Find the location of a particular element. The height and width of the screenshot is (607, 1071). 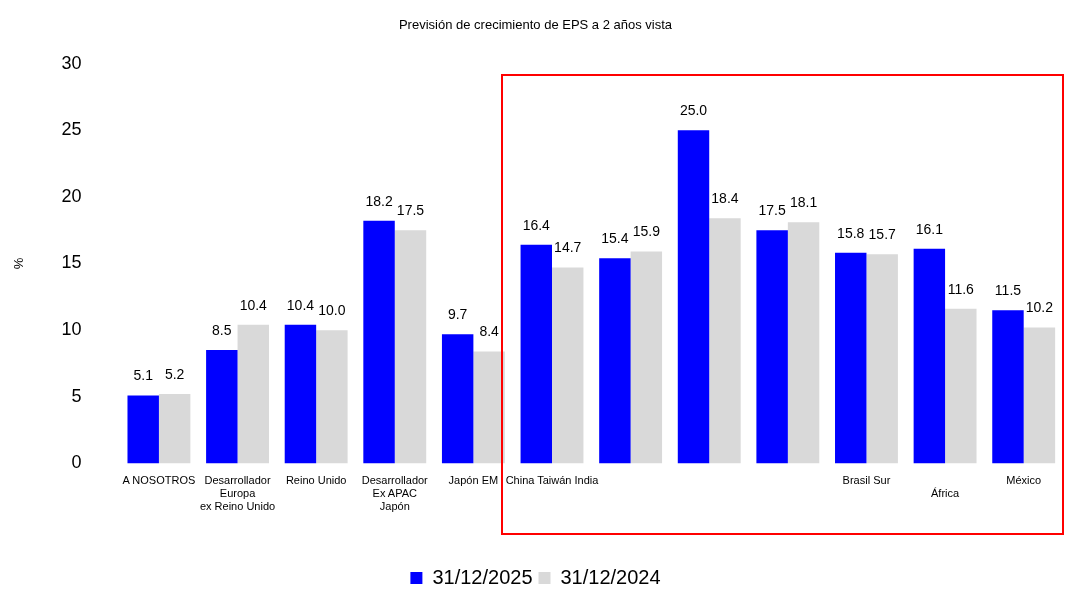

data-label: 8.5 is located at coordinates (222, 329).